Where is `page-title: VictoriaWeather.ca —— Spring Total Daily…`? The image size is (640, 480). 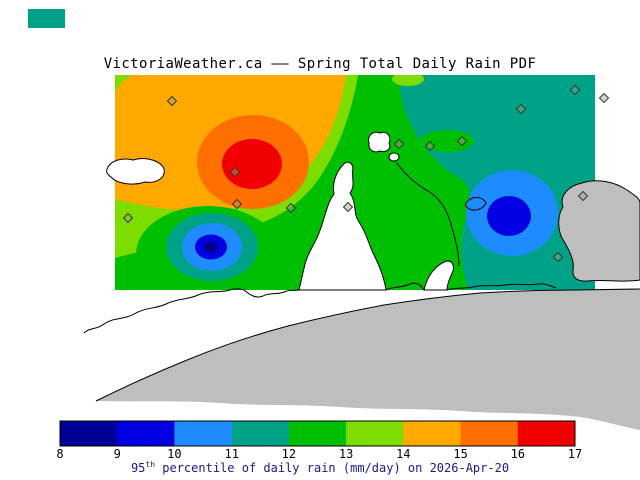
page-title: VictoriaWeather.ca —— Spring Total Daily… is located at coordinates (320, 64).